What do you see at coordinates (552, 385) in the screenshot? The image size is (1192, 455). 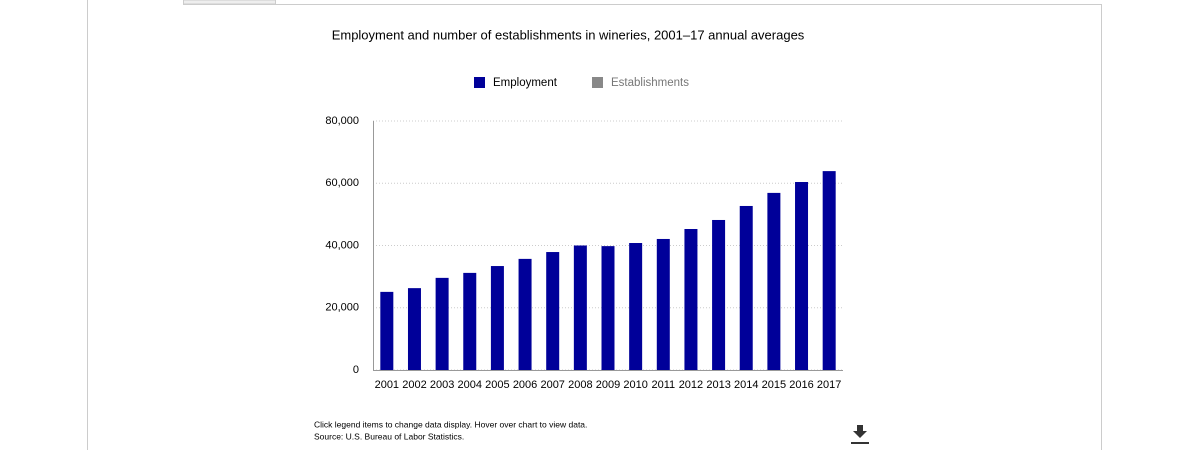 I see `x-tick-label: 2007` at bounding box center [552, 385].